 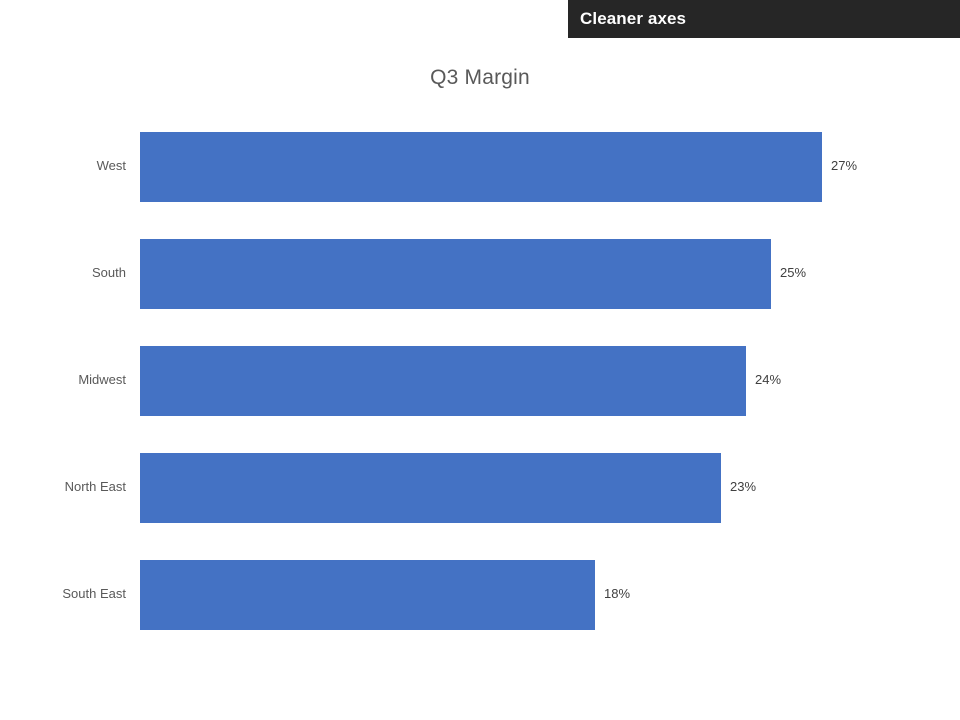 What do you see at coordinates (443, 381) in the screenshot?
I see `bar-midwest` at bounding box center [443, 381].